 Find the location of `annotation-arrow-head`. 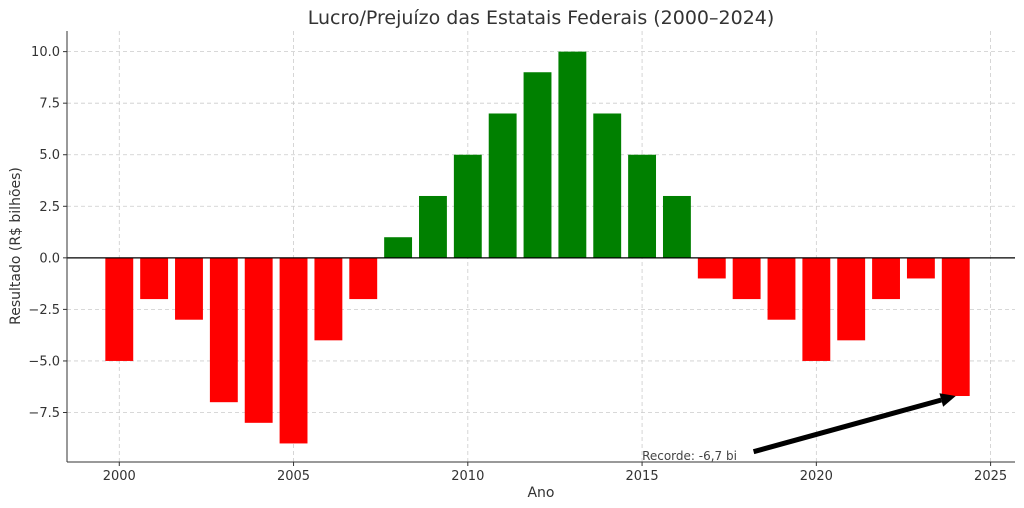

annotation-arrow-head is located at coordinates (947, 400).